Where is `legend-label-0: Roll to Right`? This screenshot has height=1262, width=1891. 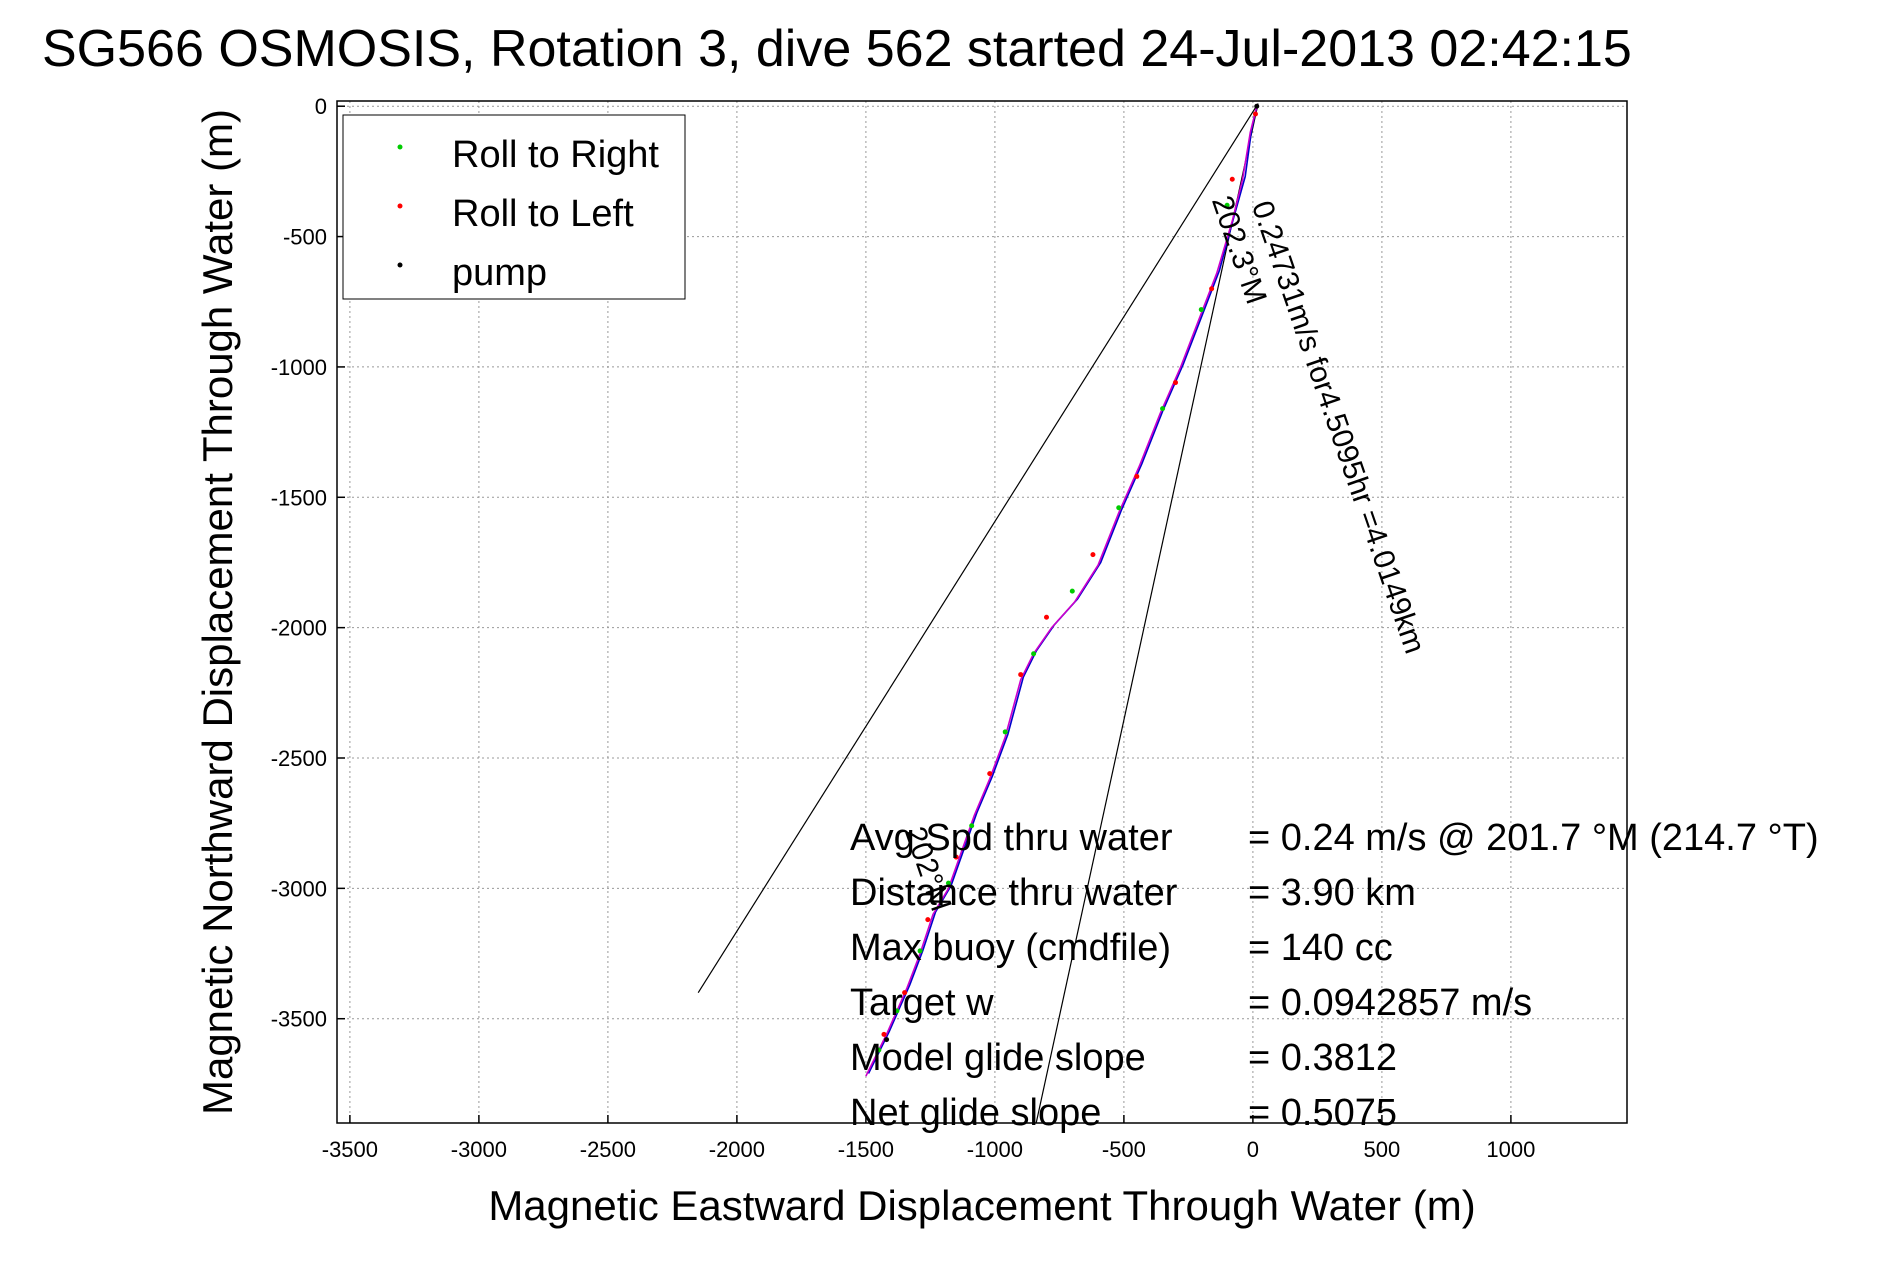
legend-label-0: Roll to Right is located at coordinates (555, 155).